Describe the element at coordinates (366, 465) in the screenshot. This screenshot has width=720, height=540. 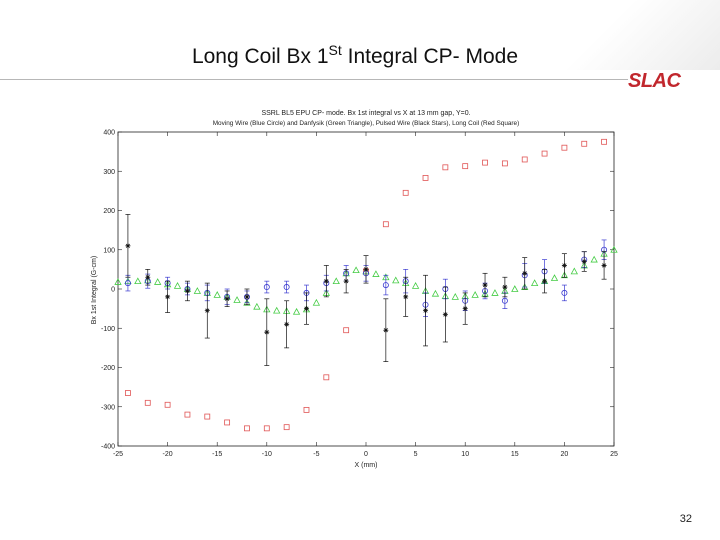
I see `x-axis-label: X (mm)` at that location.